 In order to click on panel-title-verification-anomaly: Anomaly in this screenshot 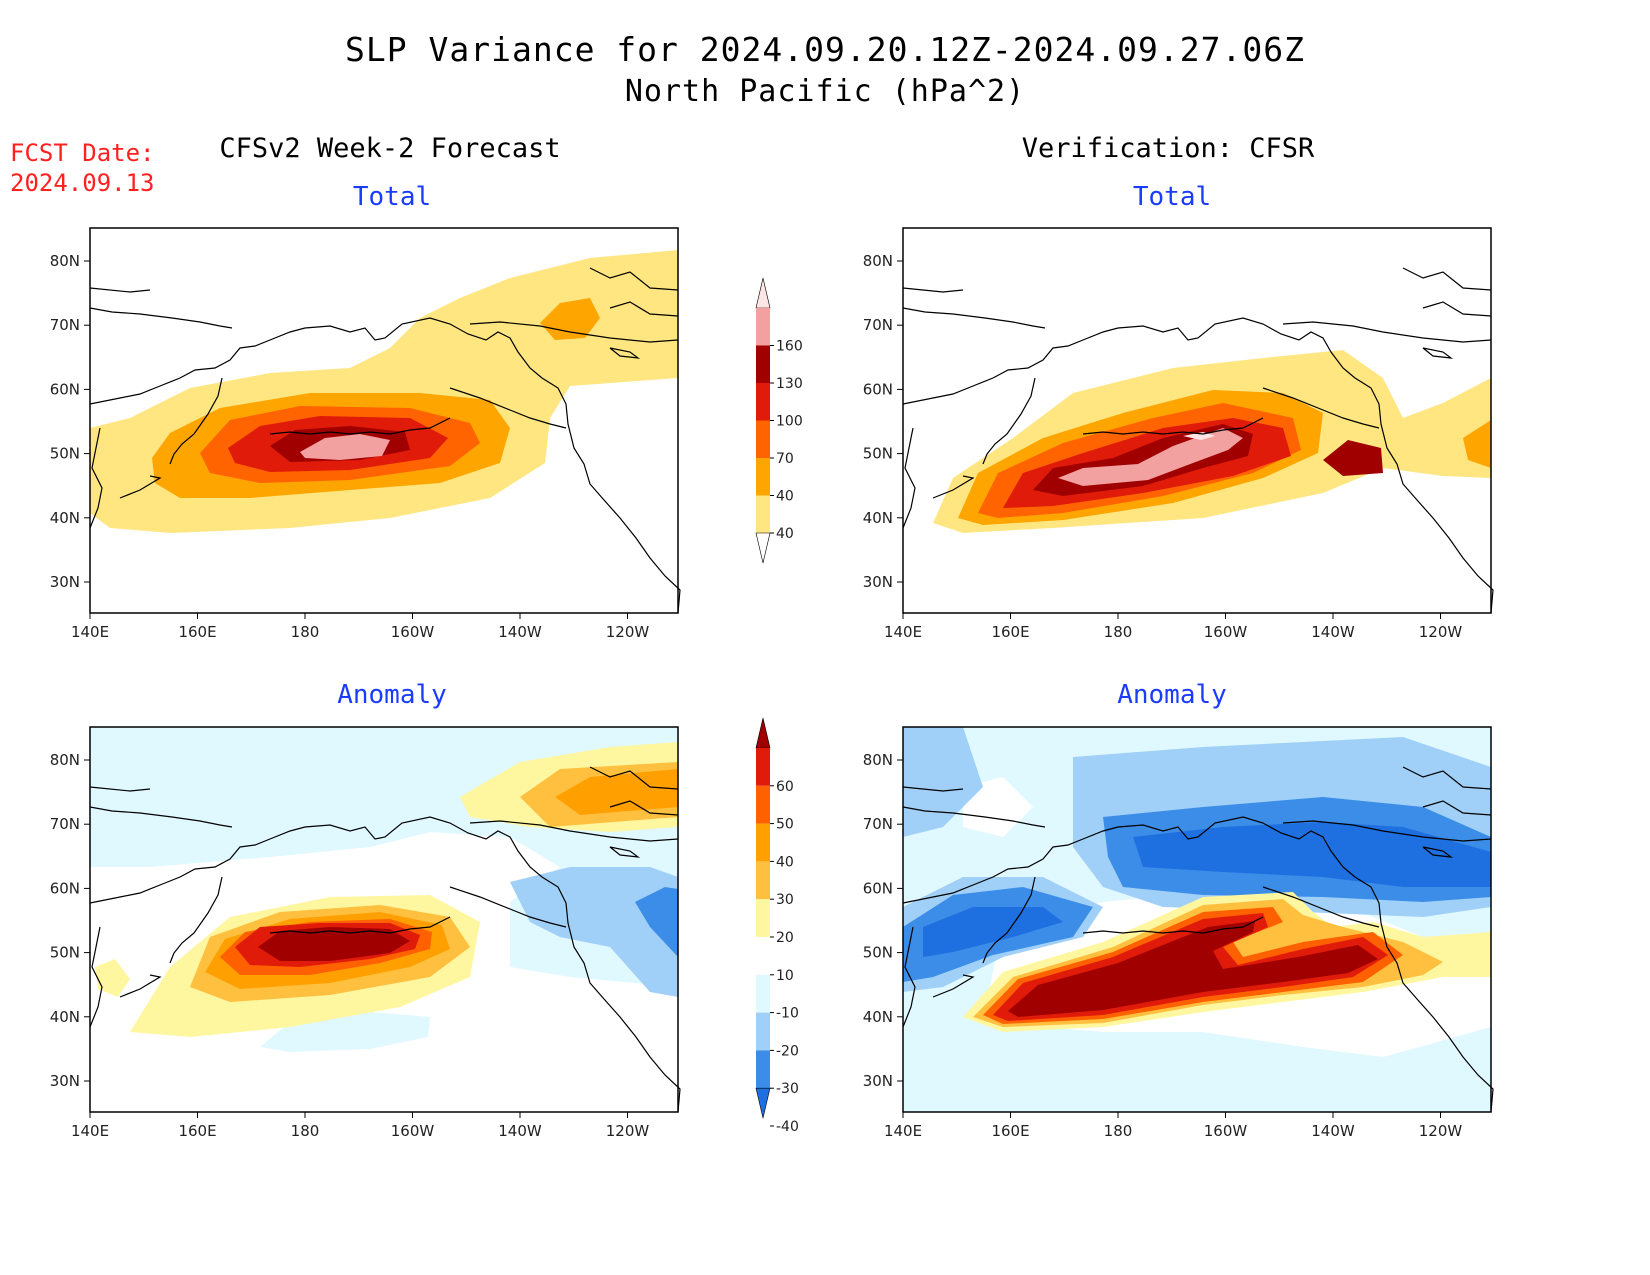, I will do `click(1172, 695)`.